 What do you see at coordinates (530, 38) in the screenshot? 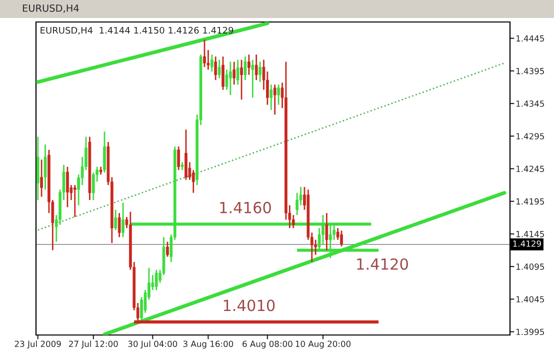
I see `y-tick-label: 1.4445` at bounding box center [530, 38].